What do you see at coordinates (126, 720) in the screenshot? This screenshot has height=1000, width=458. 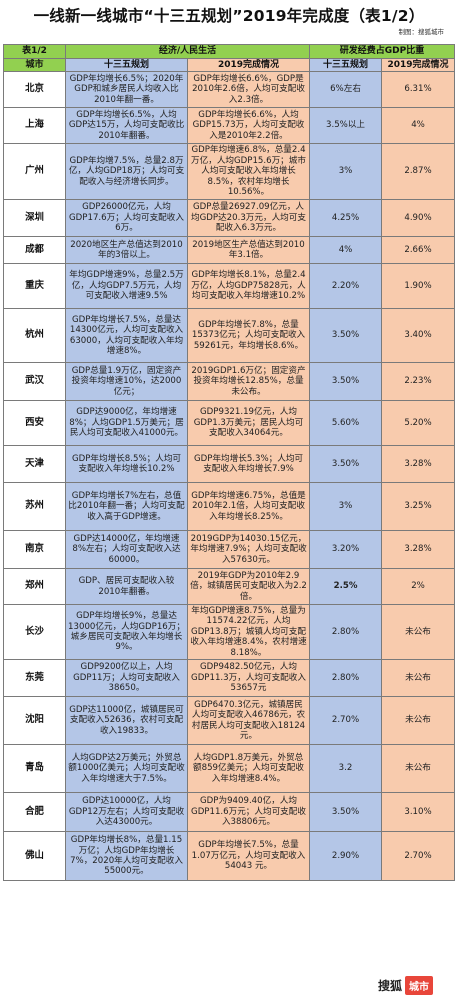 I see `plan-cell: GDP达11000亿，城镇居民可支配收入52636，农村可支配收入19833。` at bounding box center [126, 720].